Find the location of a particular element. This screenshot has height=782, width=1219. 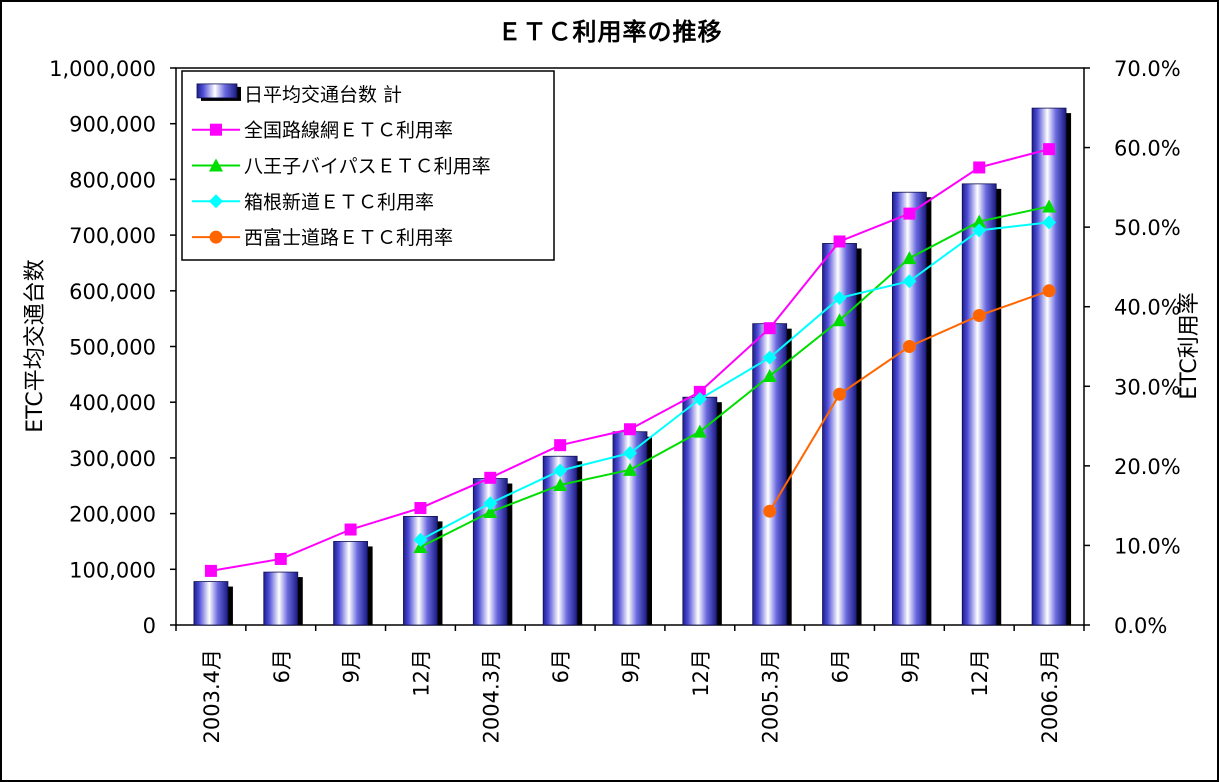

y-tick-label: 200,000 is located at coordinates (112, 515).